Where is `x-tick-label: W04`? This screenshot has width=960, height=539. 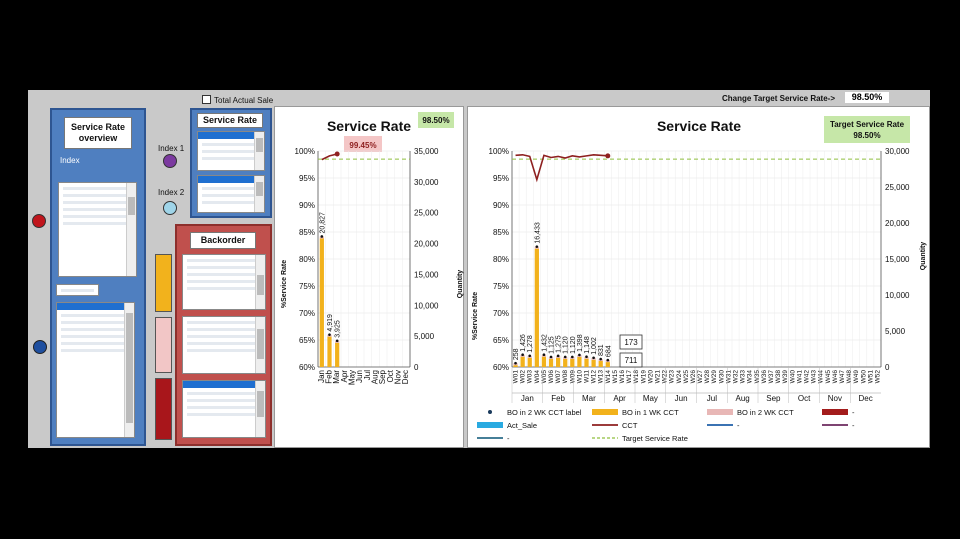
x-tick-label: W04 is located at coordinates (537, 377).